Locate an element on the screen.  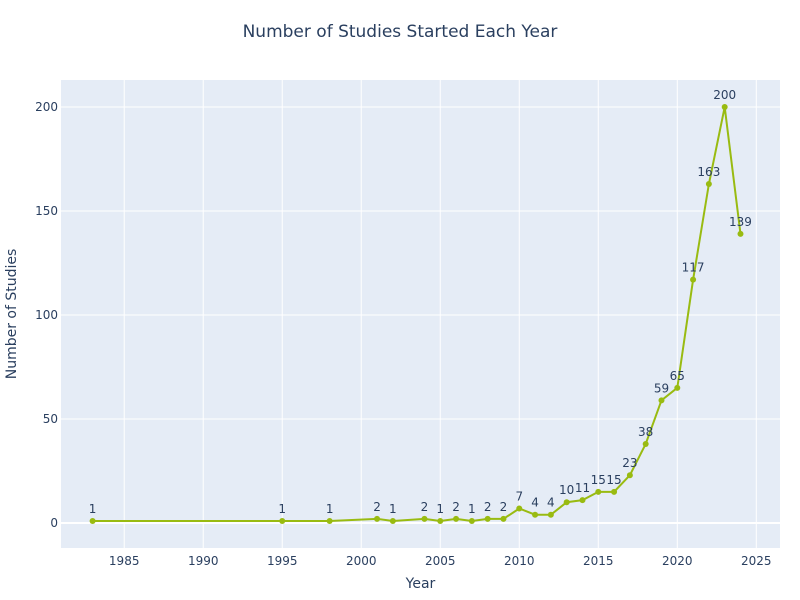
x-axis-ticks: 1985 1990 1995 2000 2005 2010 2015 2020 2025 is located at coordinates (440, 561).